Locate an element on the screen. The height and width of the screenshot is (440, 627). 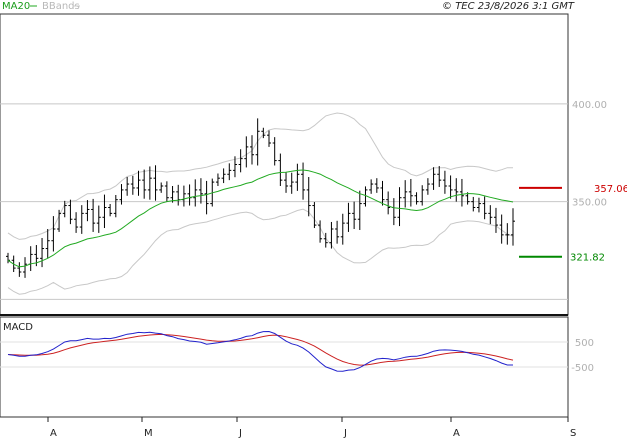
price-y-ticks: 350.00 400.00 is located at coordinates (589, 154).